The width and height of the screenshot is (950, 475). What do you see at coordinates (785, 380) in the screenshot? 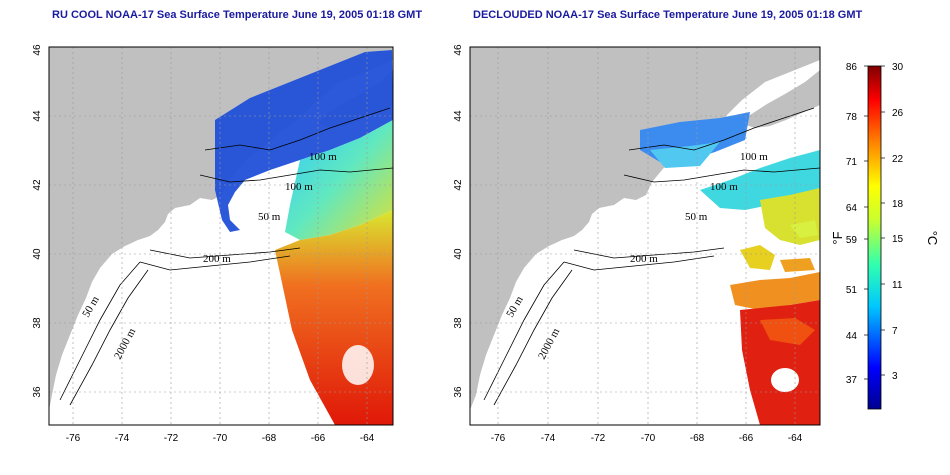
I see `right-cloud-gap` at bounding box center [785, 380].